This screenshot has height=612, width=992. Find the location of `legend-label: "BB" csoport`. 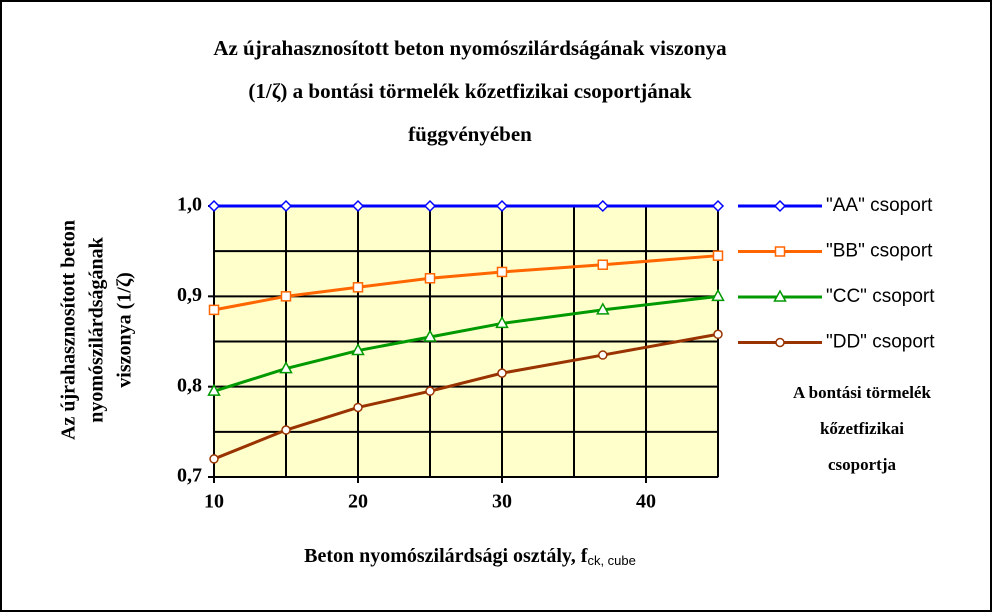

legend-label: "BB" csoport is located at coordinates (879, 251).